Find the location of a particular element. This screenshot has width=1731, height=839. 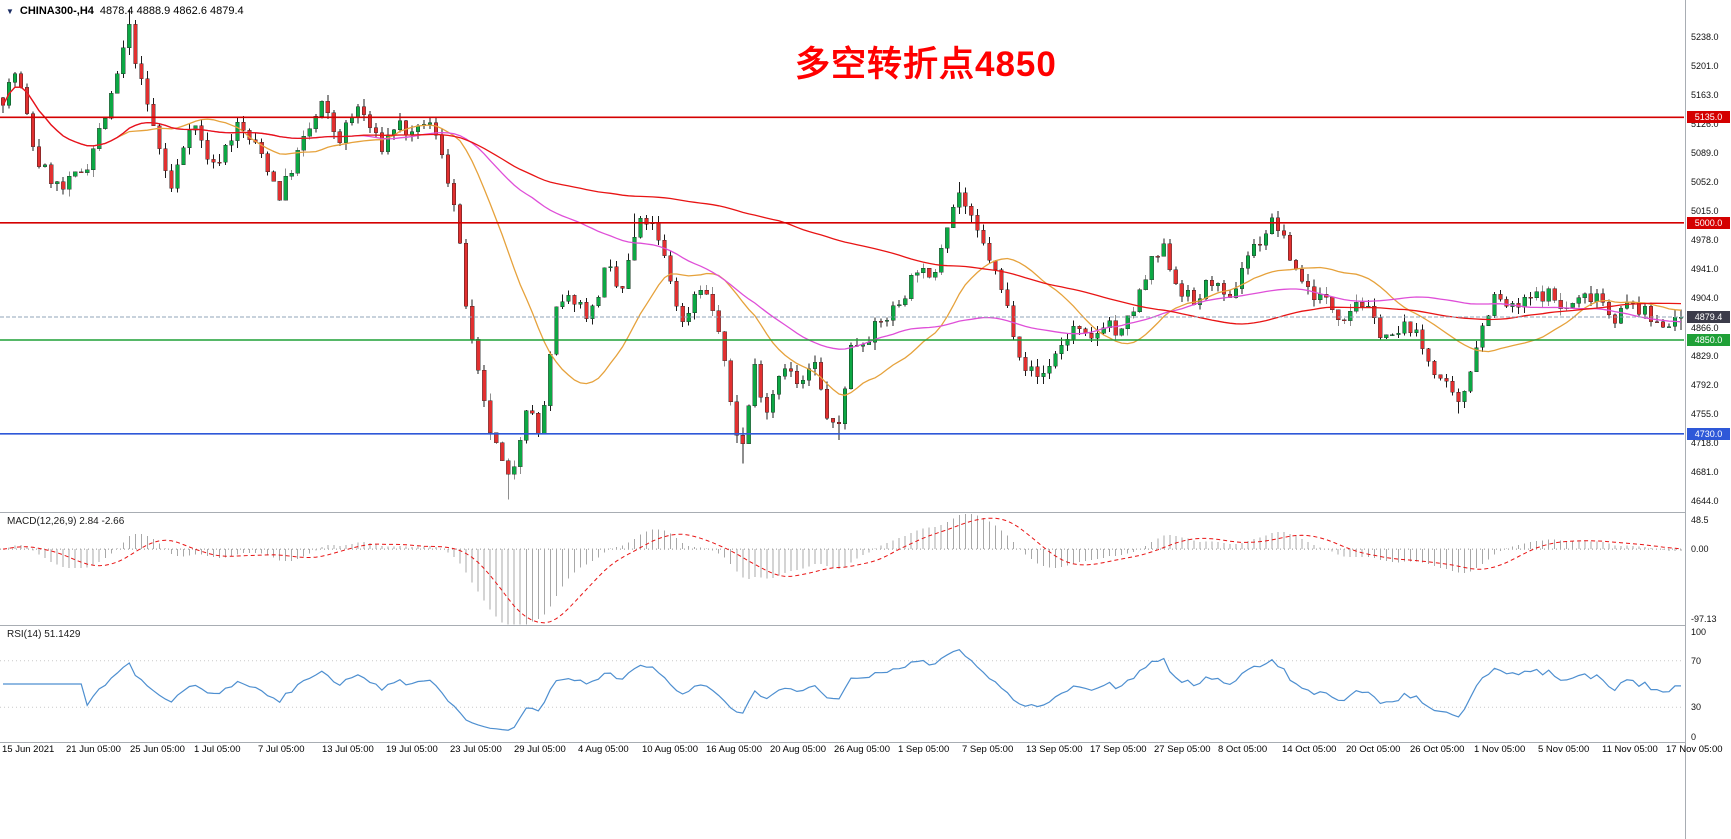

time-scale-label: 7 Jul 05:00 is located at coordinates (281, 749).